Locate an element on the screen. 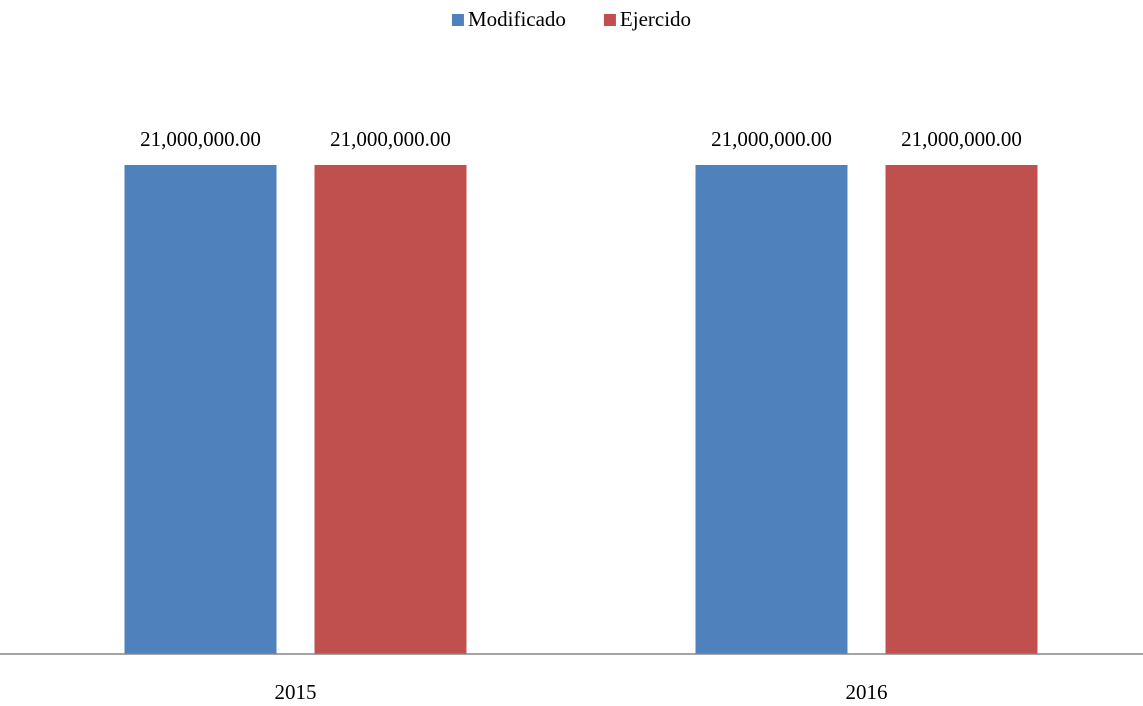  legend-label: Ejercido is located at coordinates (655, 19).